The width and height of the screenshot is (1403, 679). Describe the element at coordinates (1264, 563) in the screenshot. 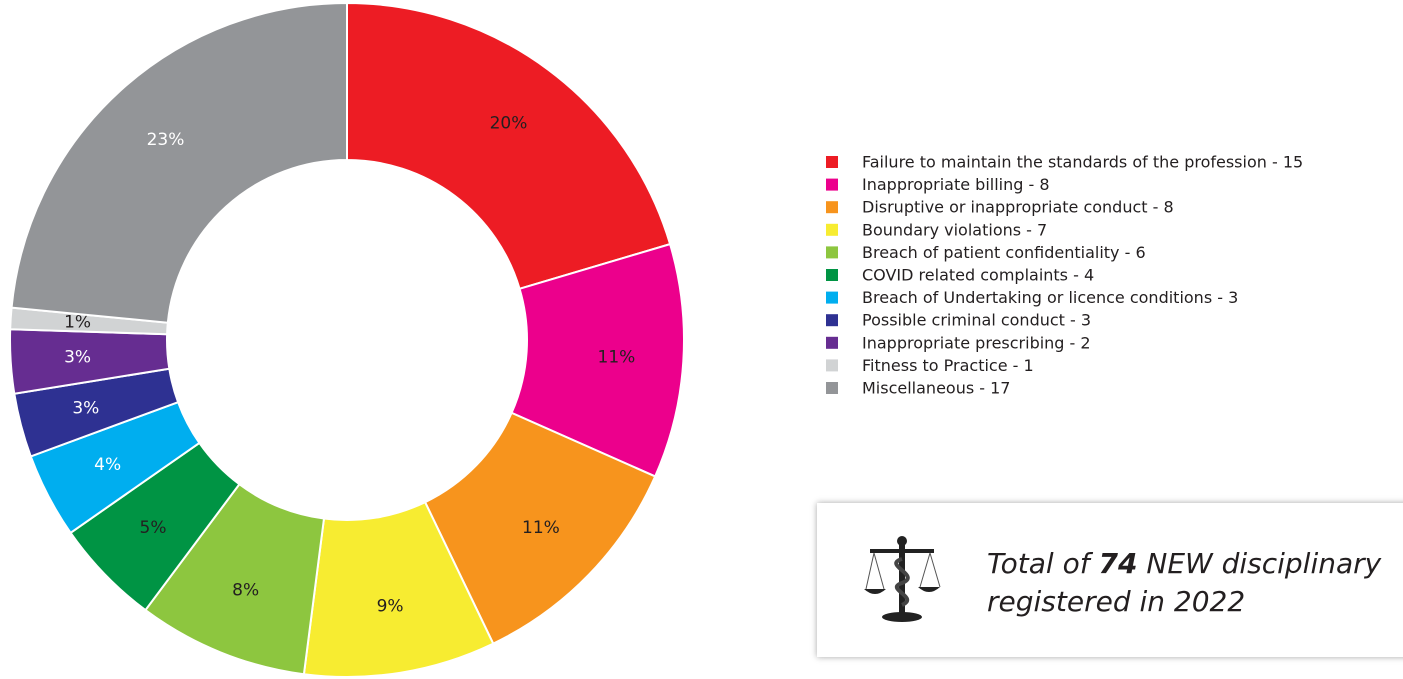

I see `callout-after: NEW disciplinary` at that location.